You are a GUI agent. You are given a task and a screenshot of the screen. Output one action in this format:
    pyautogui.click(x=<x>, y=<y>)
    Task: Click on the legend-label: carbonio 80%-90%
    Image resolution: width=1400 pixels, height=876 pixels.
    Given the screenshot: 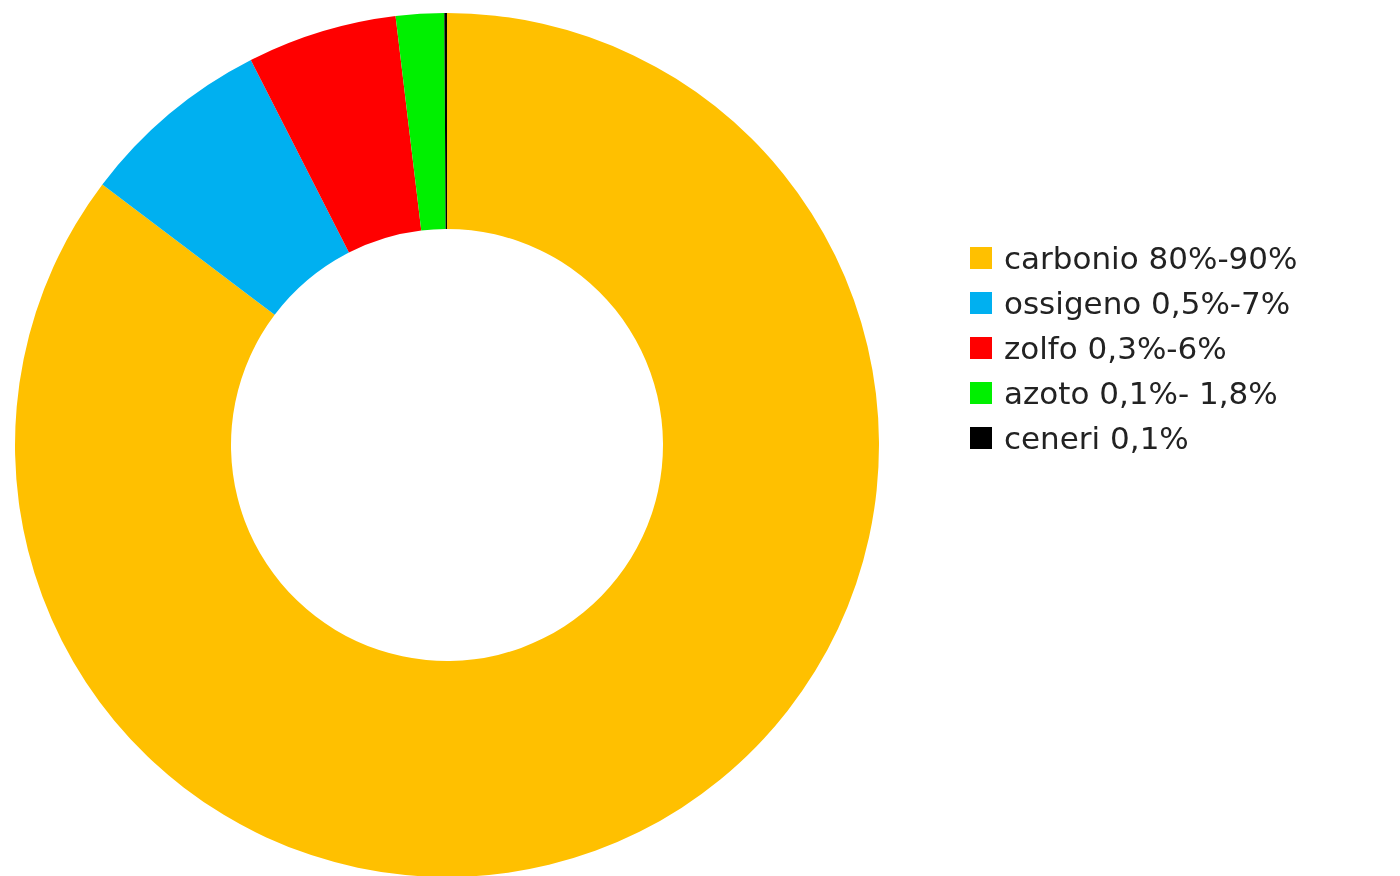 What is the action you would take?
    pyautogui.click(x=1151, y=257)
    